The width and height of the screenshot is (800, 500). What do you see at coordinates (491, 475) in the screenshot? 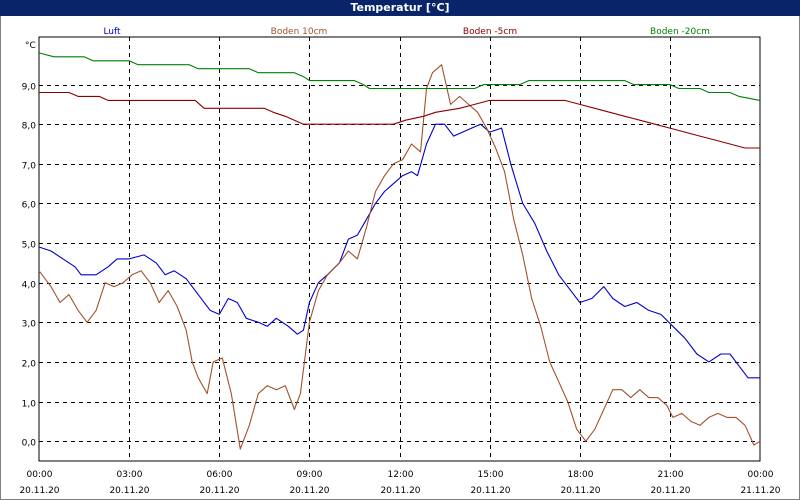
I see `x-tick-time-label: 15:00` at bounding box center [491, 475].